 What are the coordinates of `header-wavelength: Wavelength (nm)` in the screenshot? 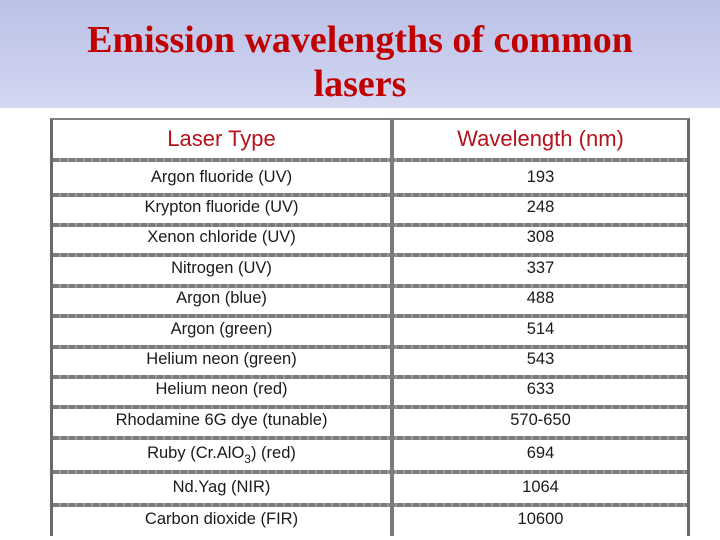 It's located at (540, 138).